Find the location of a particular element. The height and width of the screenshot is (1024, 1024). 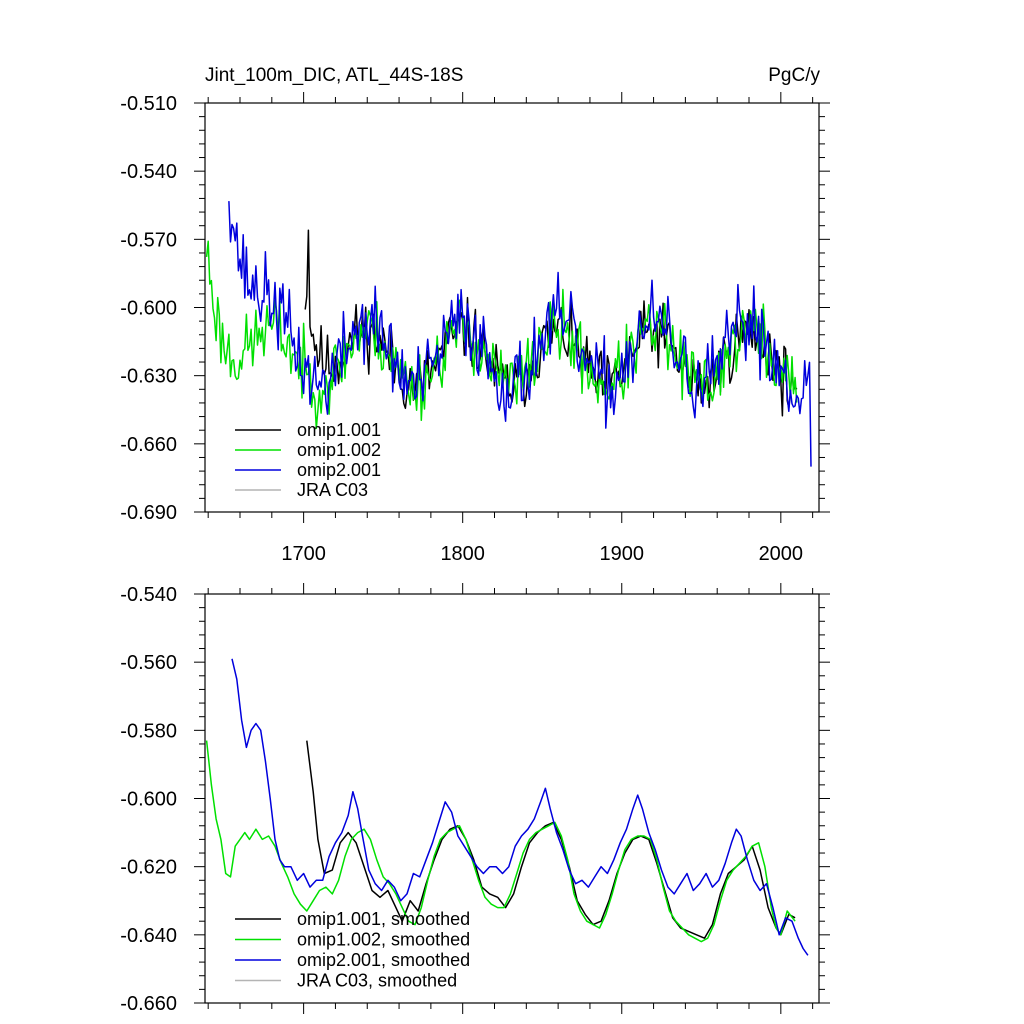

y-tick-label: -0.580 is located at coordinates (148, 731).